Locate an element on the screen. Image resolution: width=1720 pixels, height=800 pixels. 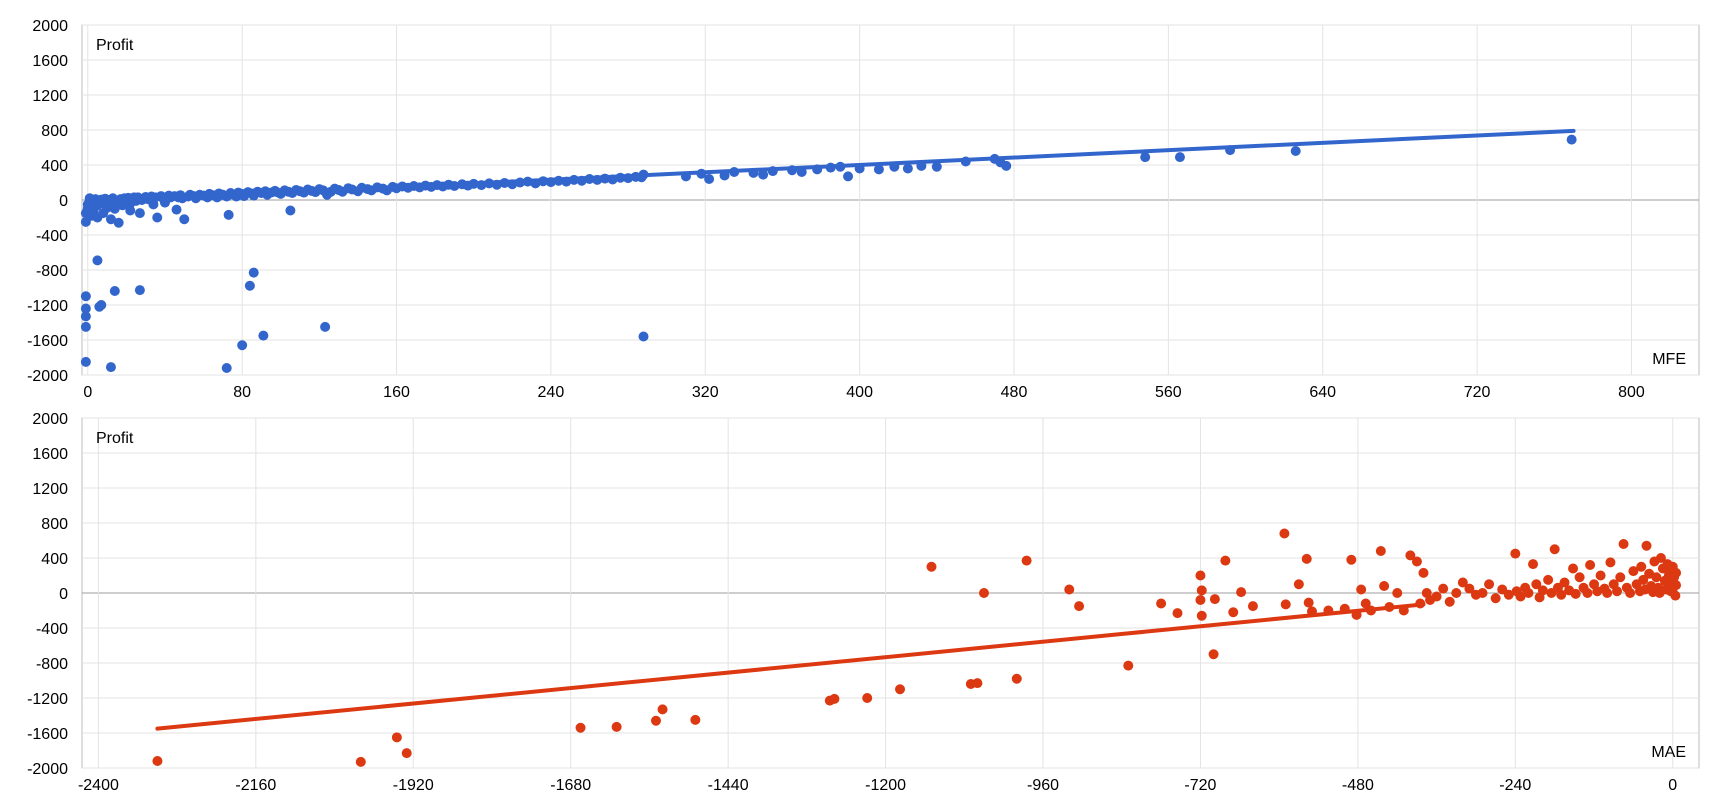
mfe-y-tick-label: -2000 is located at coordinates (47, 376).